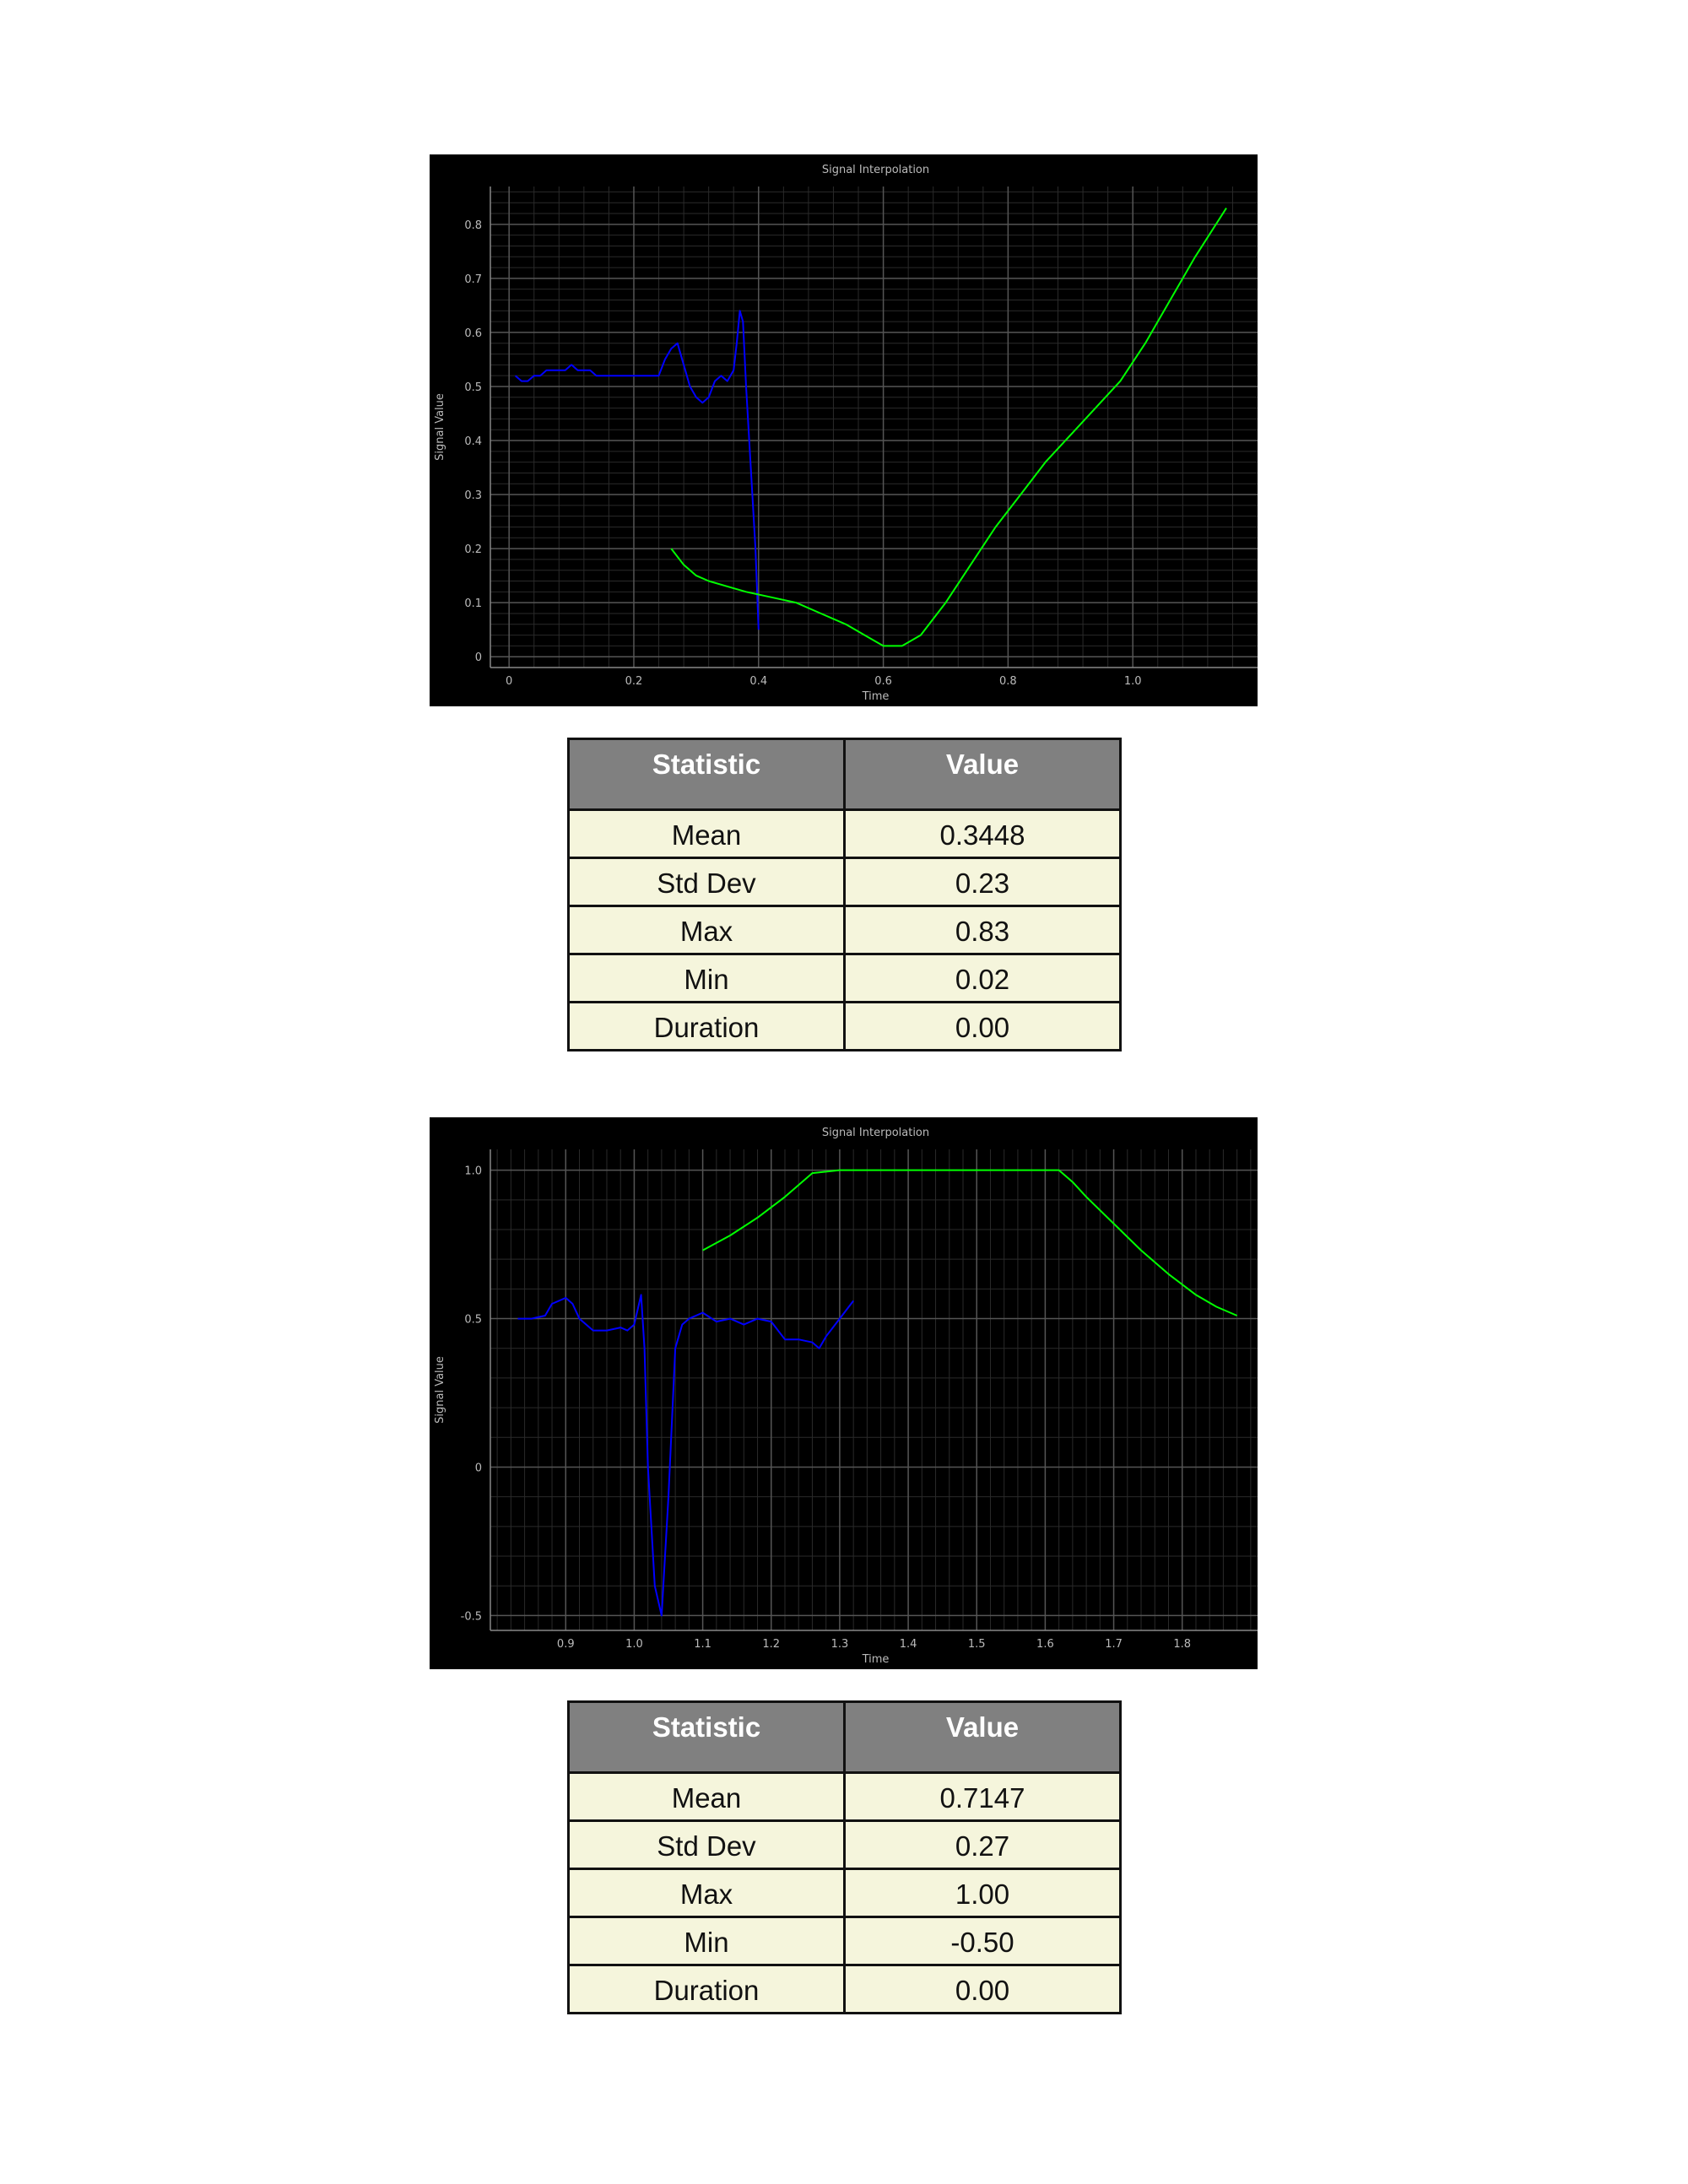 This screenshot has width=1688, height=2184. Describe the element at coordinates (982, 930) in the screenshot. I see `stat-value: 0.83` at that location.